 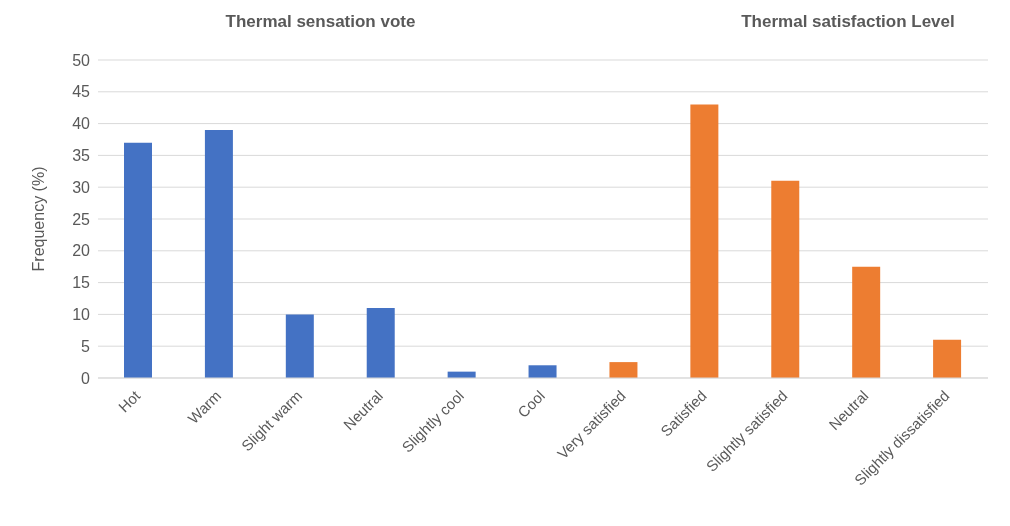 I want to click on text: Thermal sensation vote, so click(x=320, y=22).